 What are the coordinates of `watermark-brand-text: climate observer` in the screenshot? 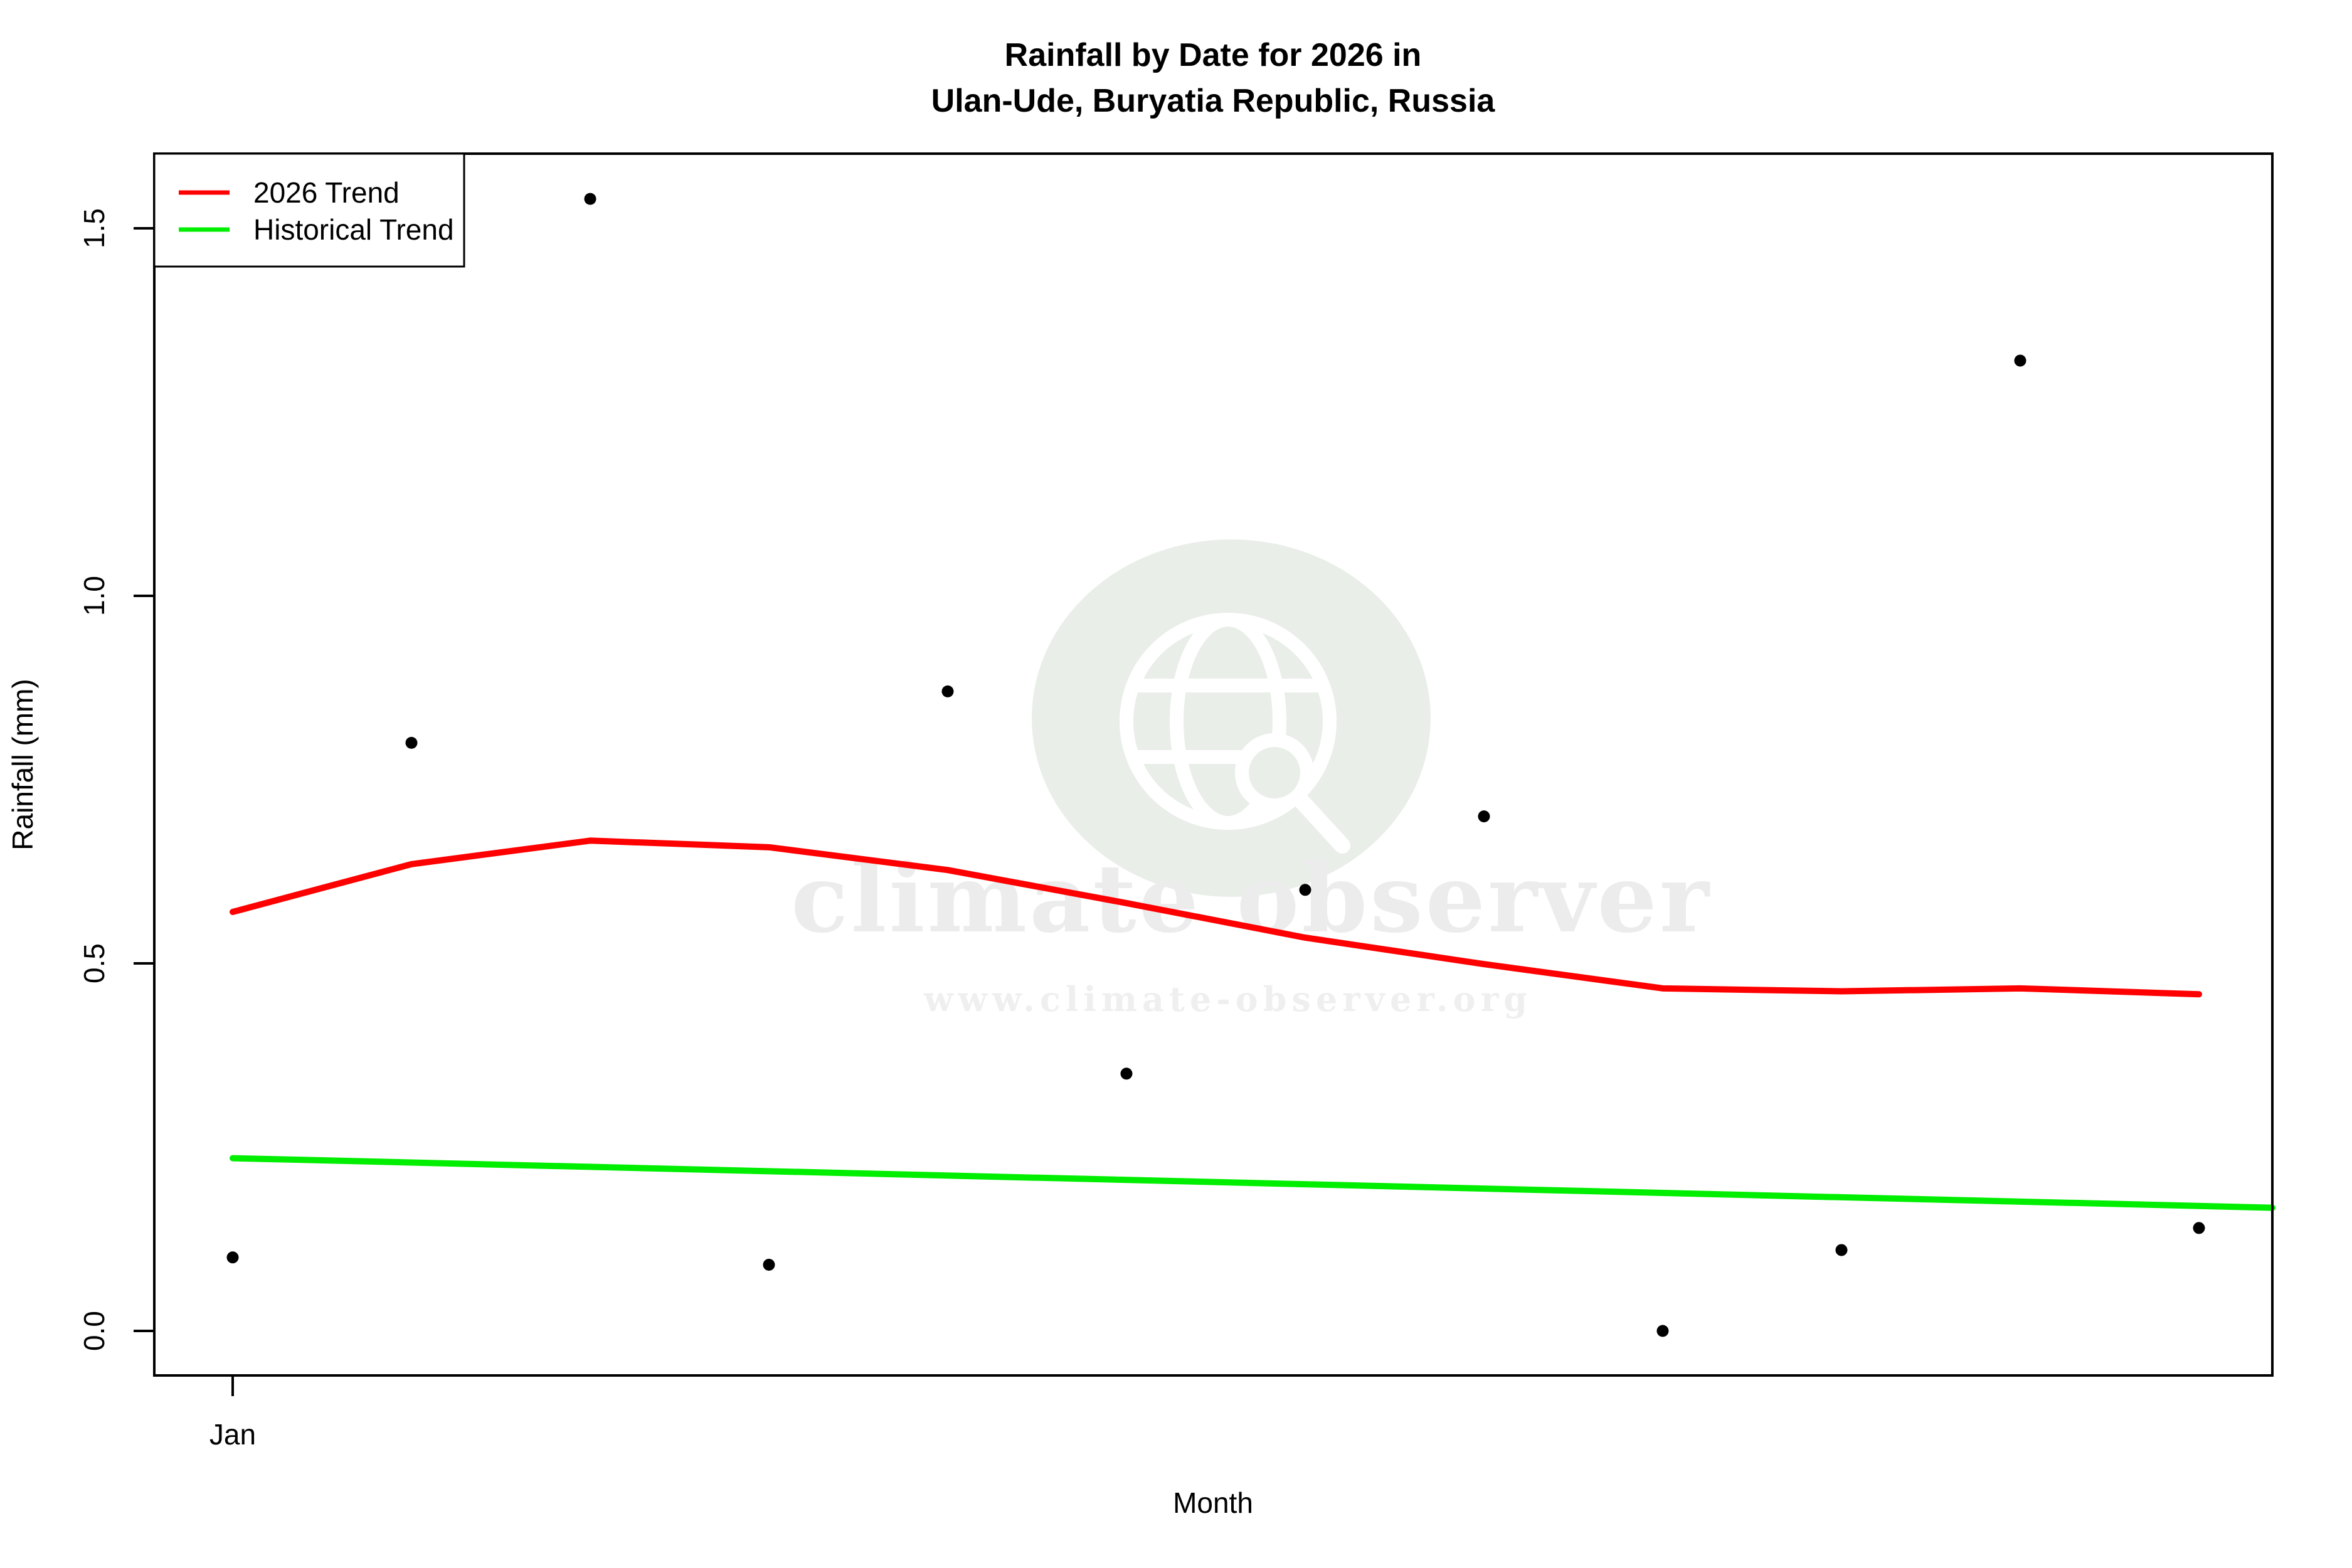 It's located at (1251, 899).